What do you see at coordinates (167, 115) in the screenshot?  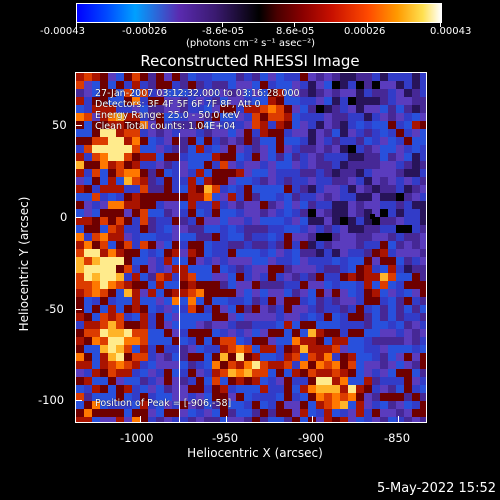 I see `annotation-energy: Energy Range: 25.0 - 50.0 keV` at bounding box center [167, 115].